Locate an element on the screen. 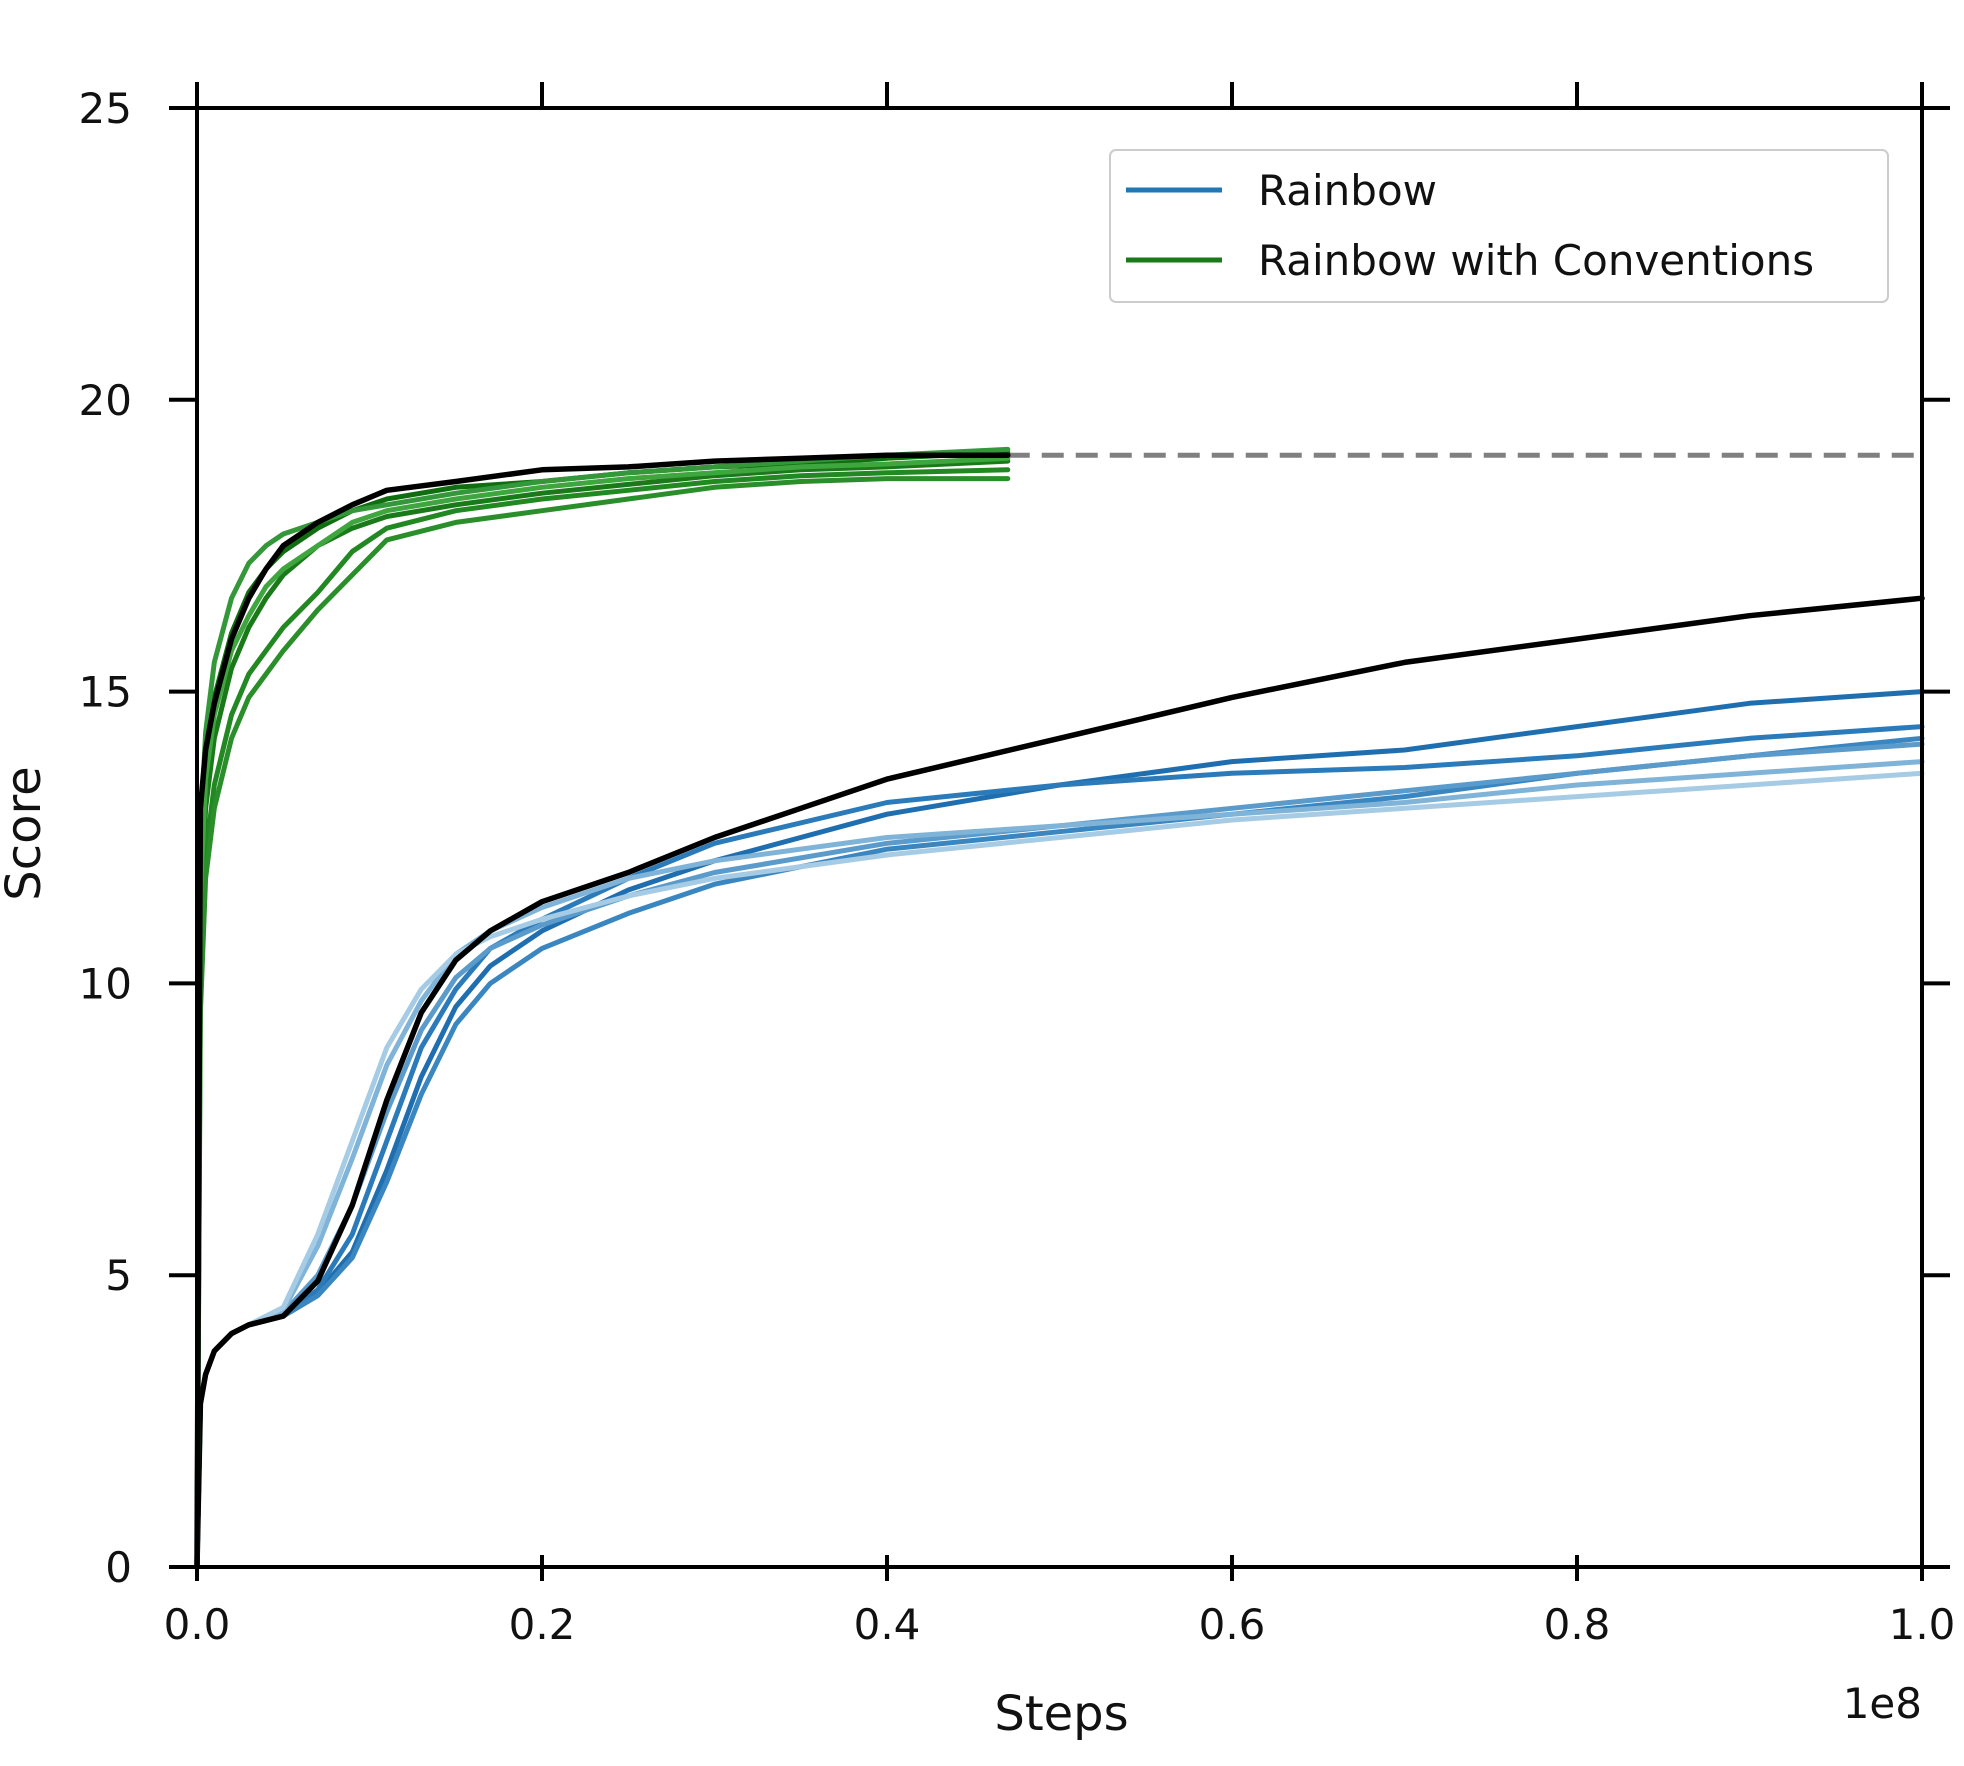  y-tick-label: 0 is located at coordinates (118, 1567).